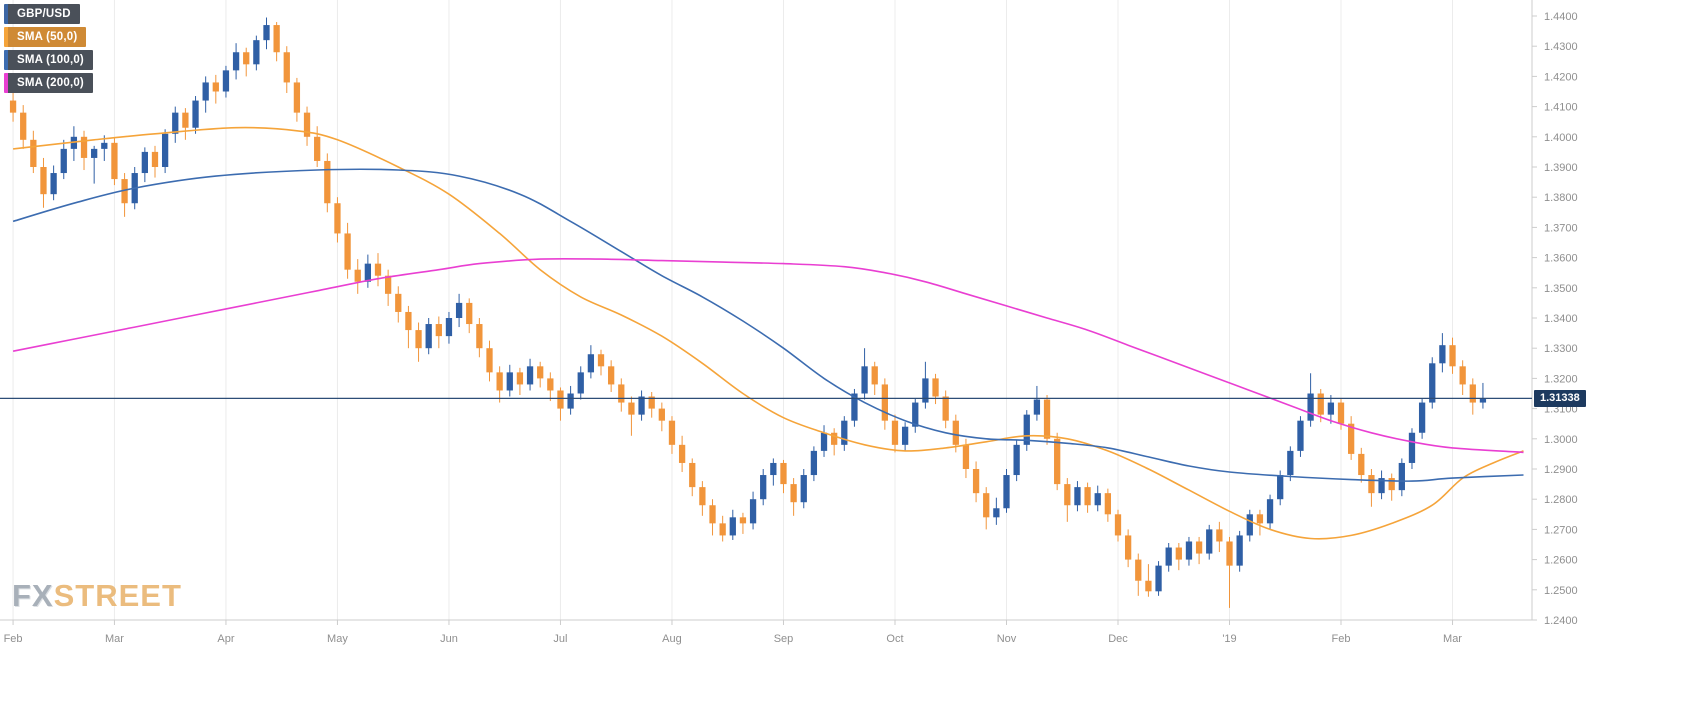 This screenshot has width=1707, height=712. I want to click on x-tick-label: Sep, so click(784, 639).